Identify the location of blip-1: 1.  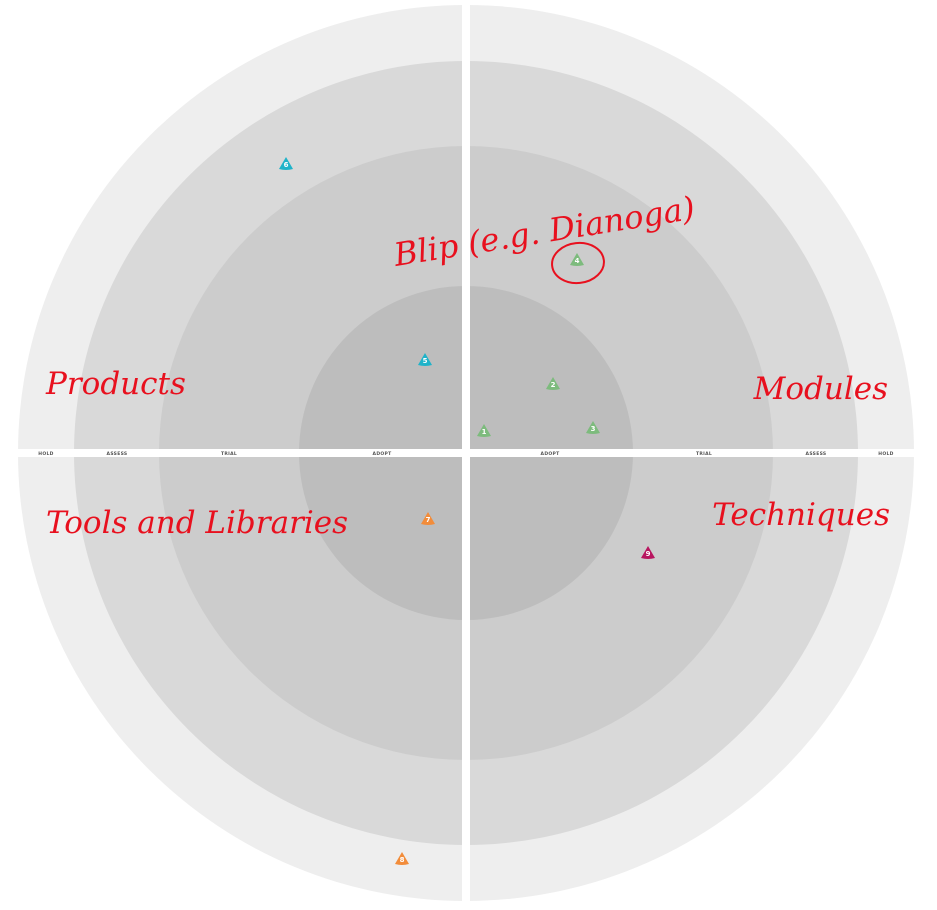
(484, 430).